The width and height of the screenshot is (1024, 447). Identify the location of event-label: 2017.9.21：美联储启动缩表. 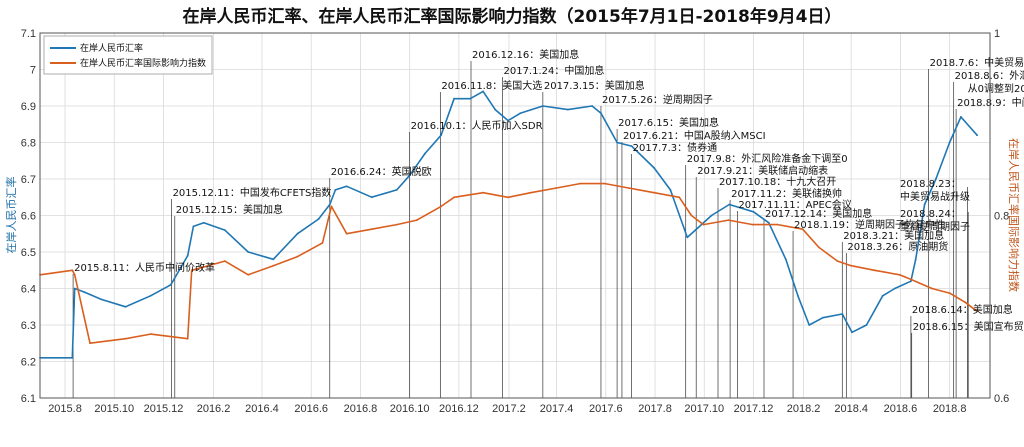
(762, 170).